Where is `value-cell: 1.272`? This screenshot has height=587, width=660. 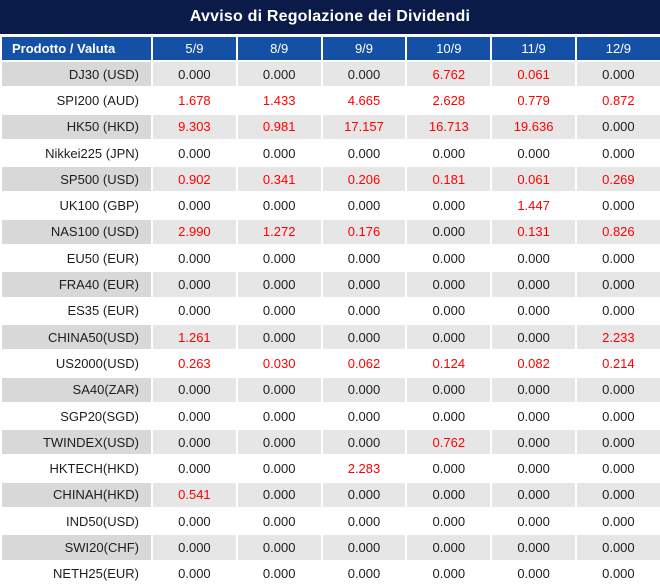
value-cell: 1.272 is located at coordinates (279, 232).